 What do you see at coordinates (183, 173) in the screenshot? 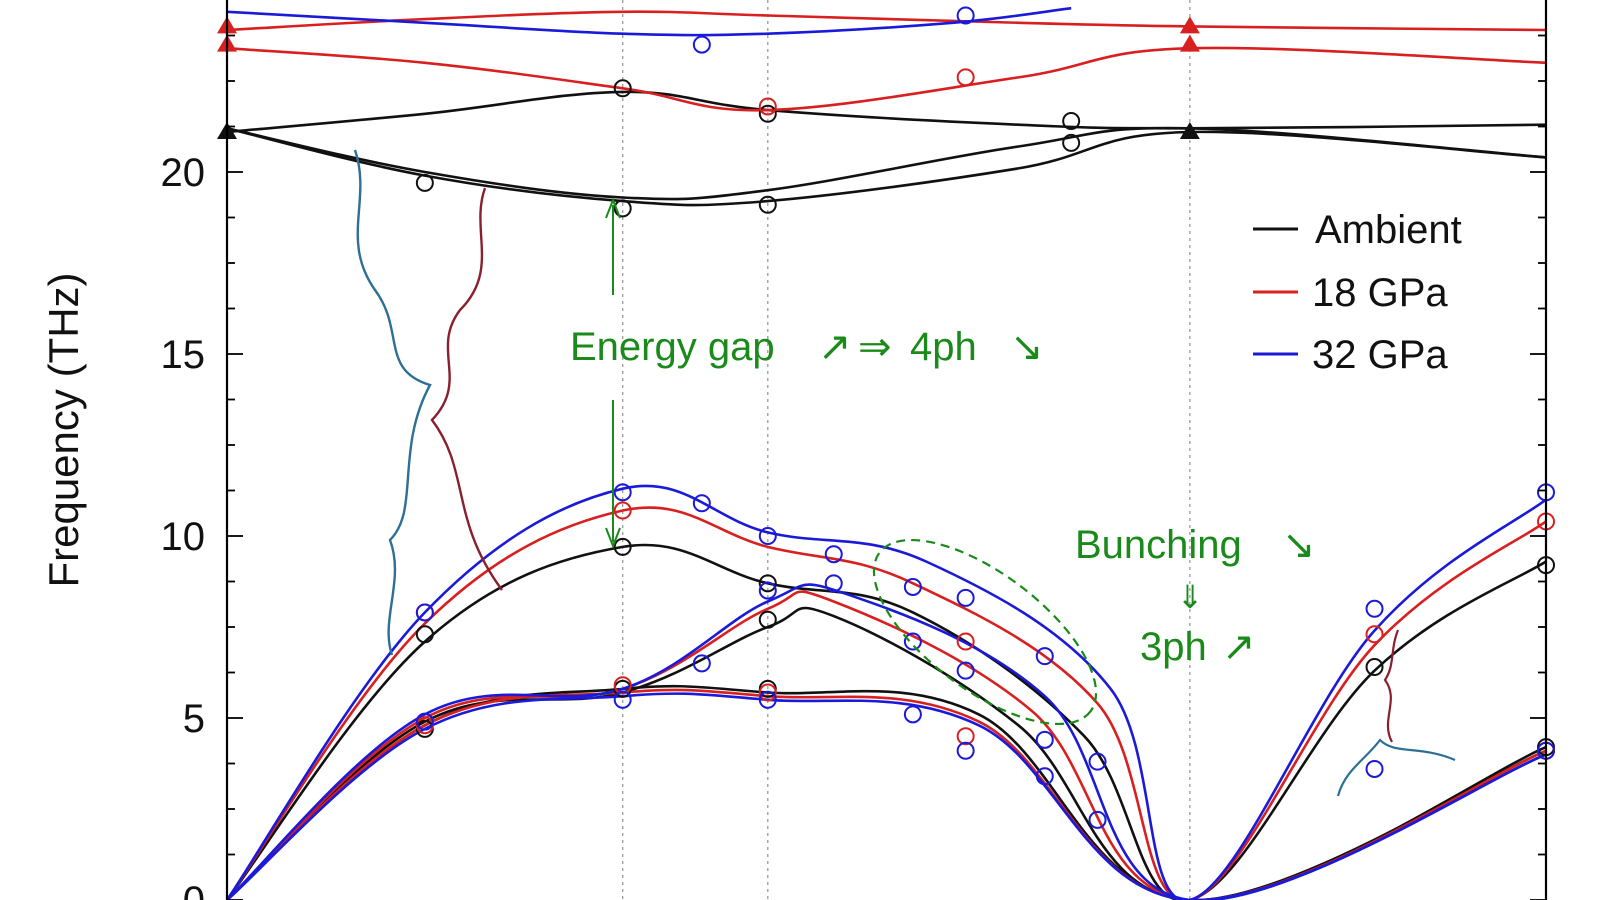
I see `y-tick-label: 20` at bounding box center [183, 173].